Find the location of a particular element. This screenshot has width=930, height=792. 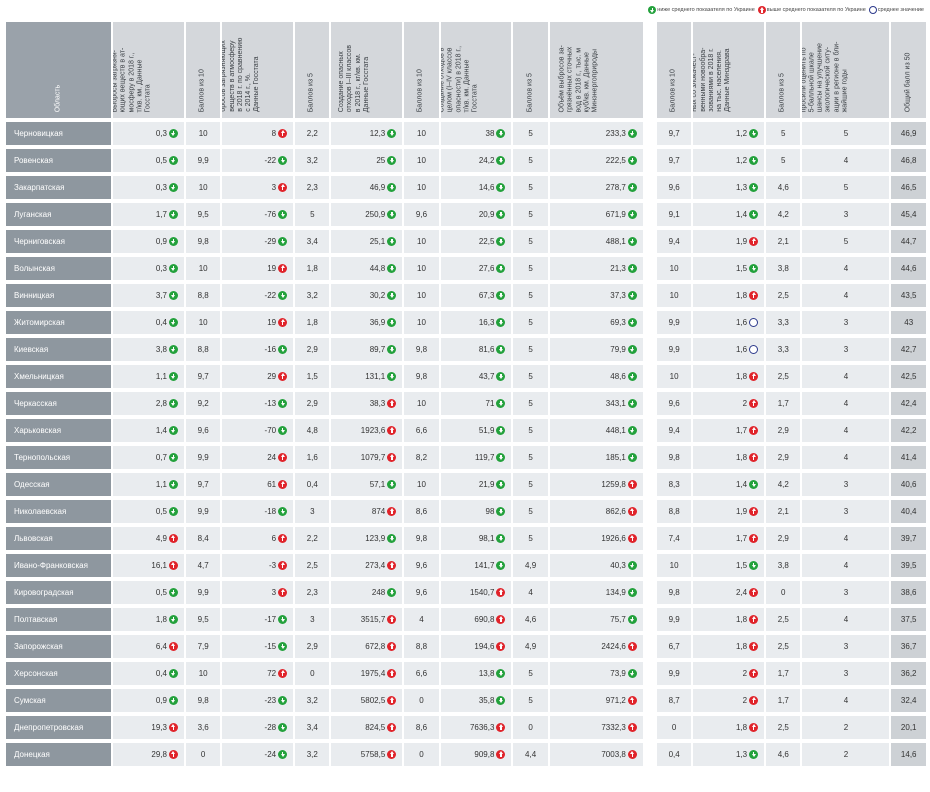

region-name: Тернопольская is located at coordinates (59, 457).